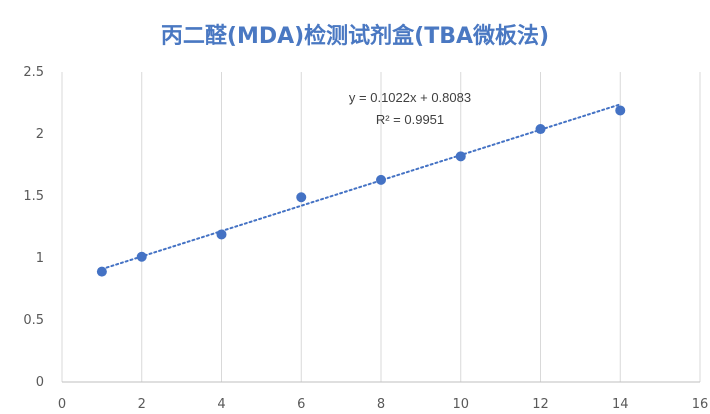 Image resolution: width=710 pixels, height=414 pixels. What do you see at coordinates (460, 404) in the screenshot?
I see `x-tick-label: 10` at bounding box center [460, 404].